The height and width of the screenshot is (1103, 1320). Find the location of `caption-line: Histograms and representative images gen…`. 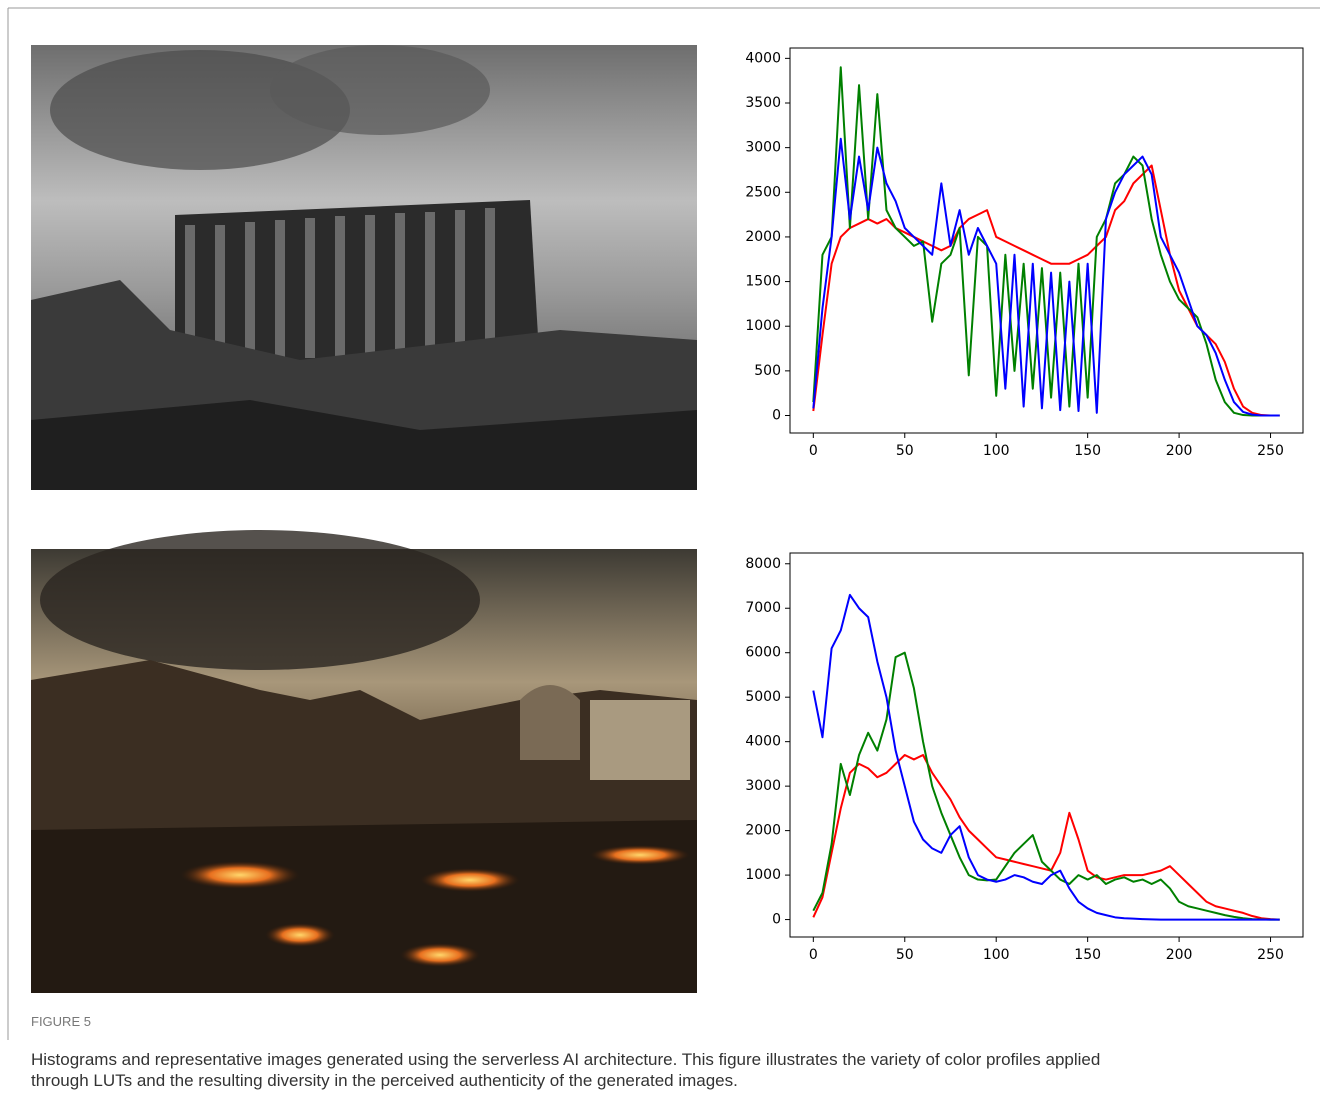

caption-line: Histograms and representative images gen… is located at coordinates (566, 1059).